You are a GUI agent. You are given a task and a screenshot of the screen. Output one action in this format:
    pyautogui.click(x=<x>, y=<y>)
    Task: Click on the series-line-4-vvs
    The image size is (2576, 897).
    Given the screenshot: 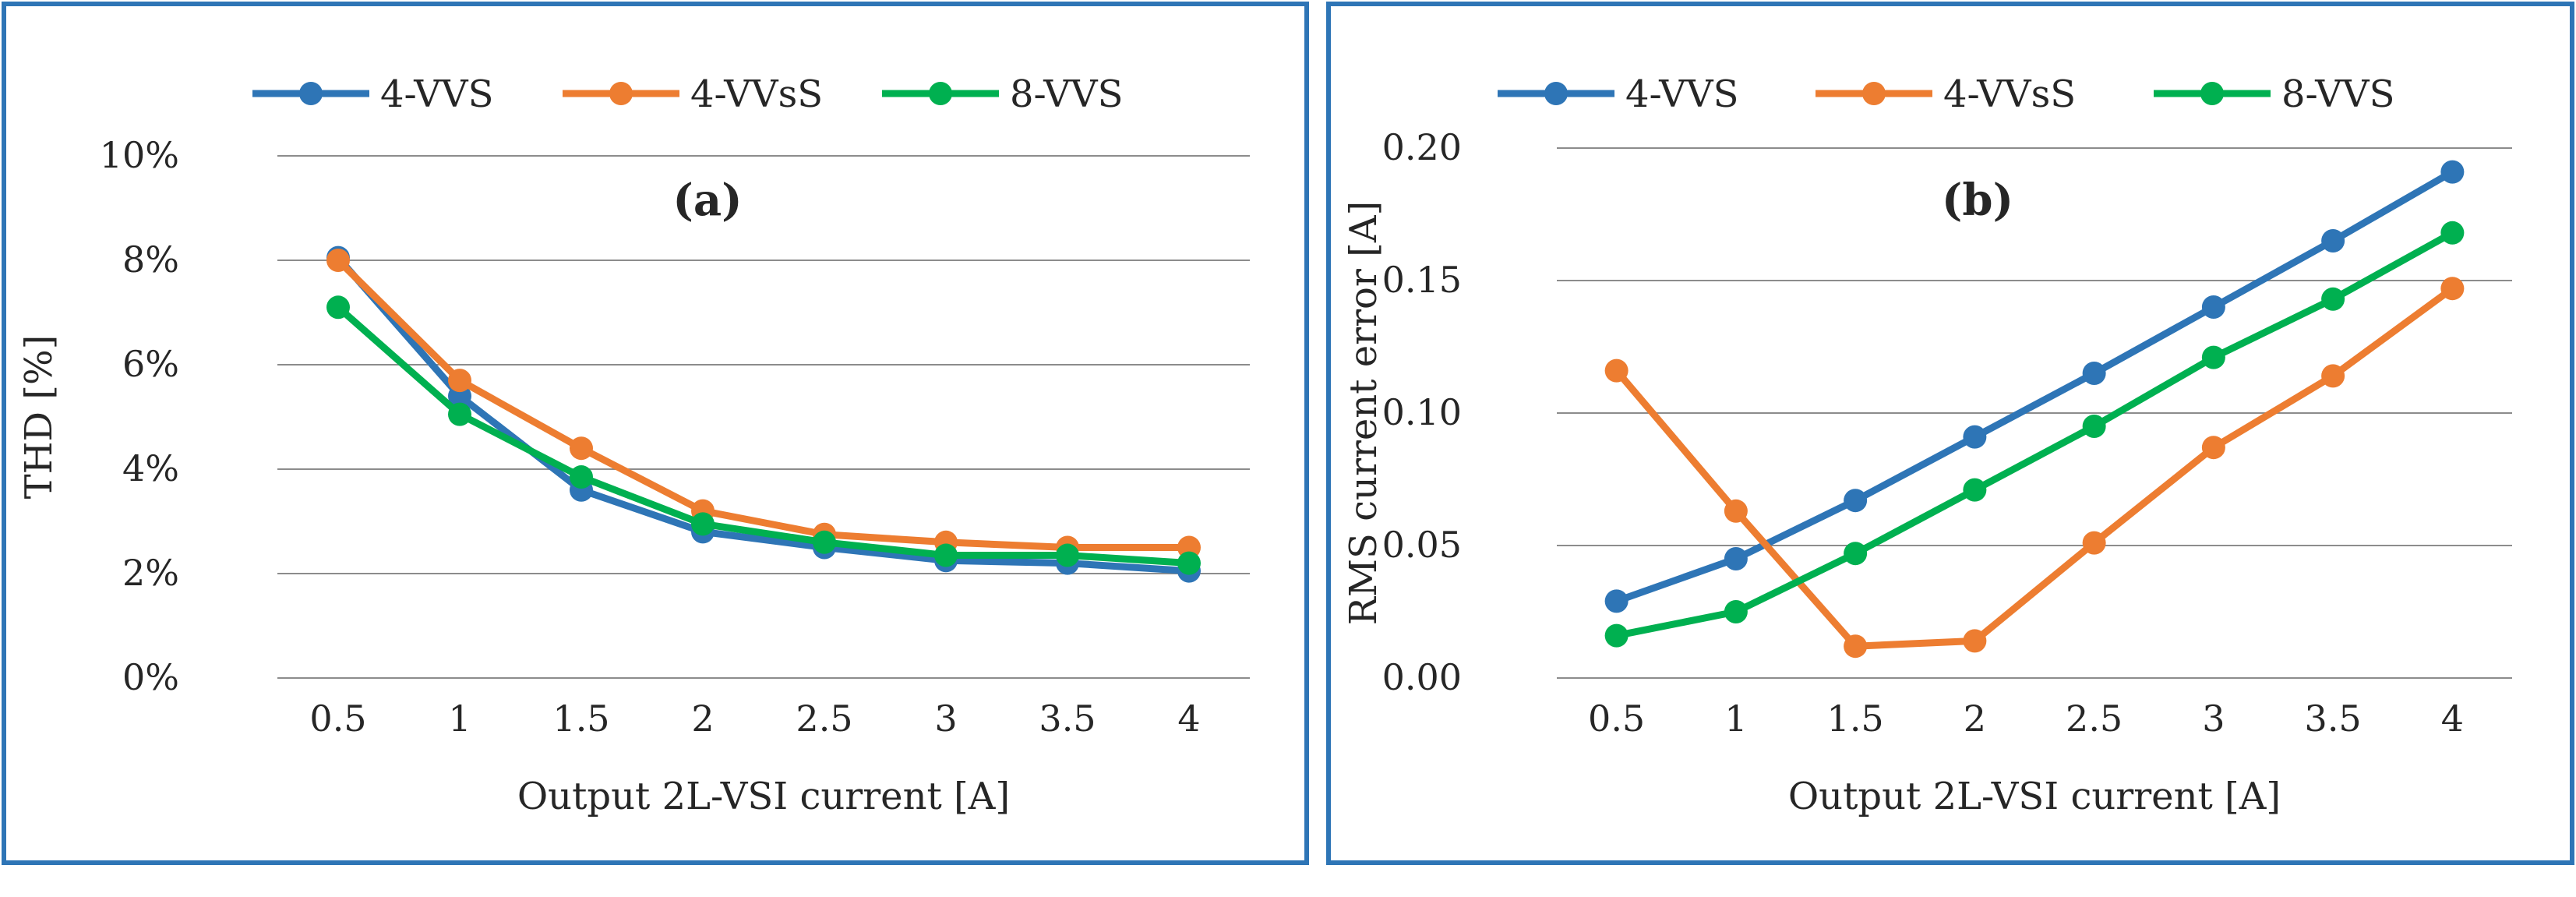 What is the action you would take?
    pyautogui.click(x=762, y=415)
    